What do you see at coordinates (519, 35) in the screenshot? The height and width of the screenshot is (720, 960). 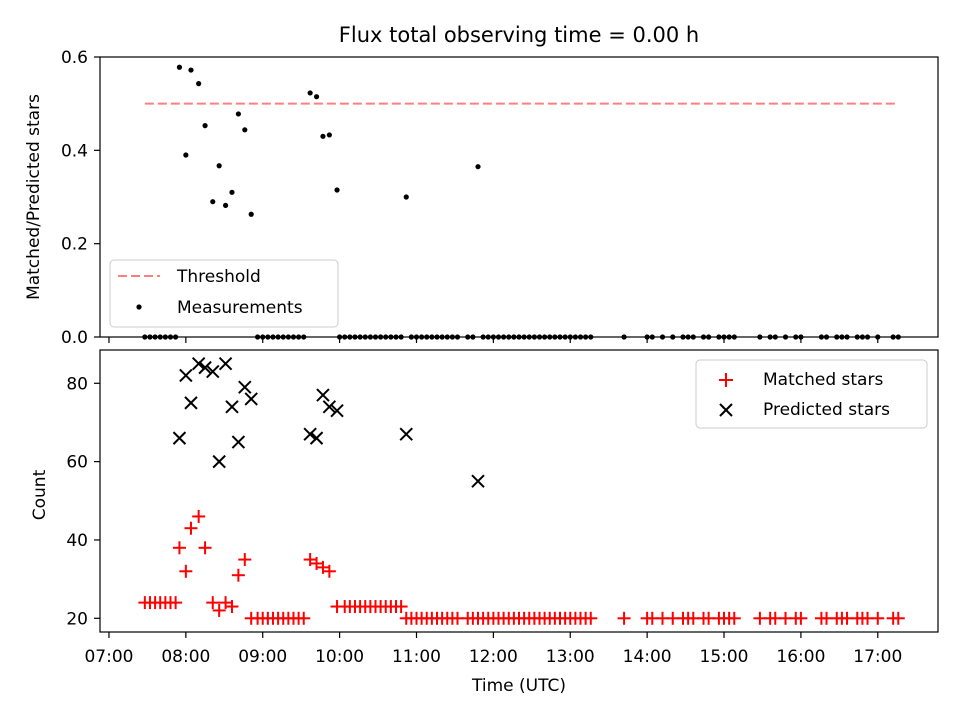 I see `chart-title: Flux total observing time = 0.00 h` at bounding box center [519, 35].